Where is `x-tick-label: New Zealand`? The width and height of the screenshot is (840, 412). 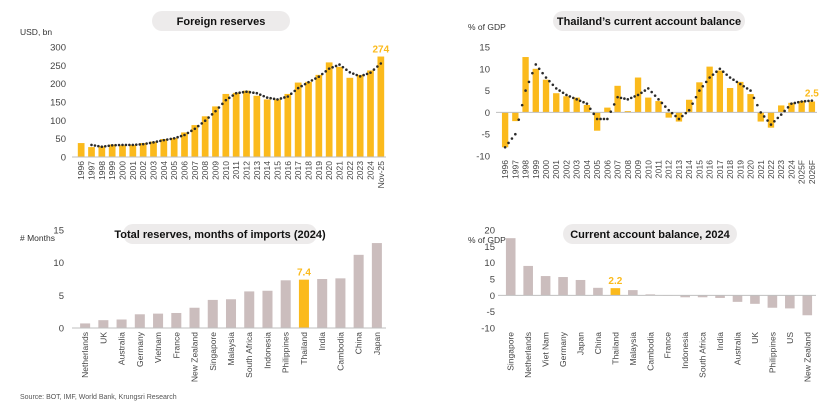
x-tick-label: New Zealand is located at coordinates (195, 357).